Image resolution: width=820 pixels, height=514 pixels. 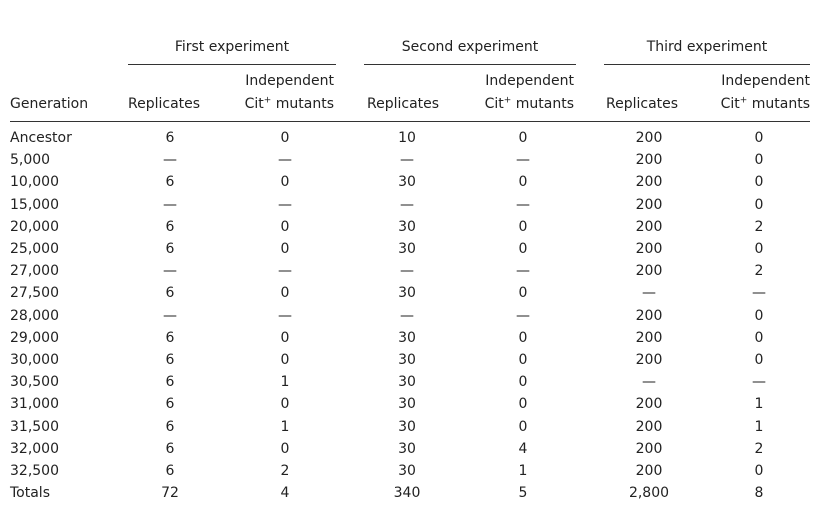 I want to click on generation-cell: 10,000, so click(x=34, y=182).